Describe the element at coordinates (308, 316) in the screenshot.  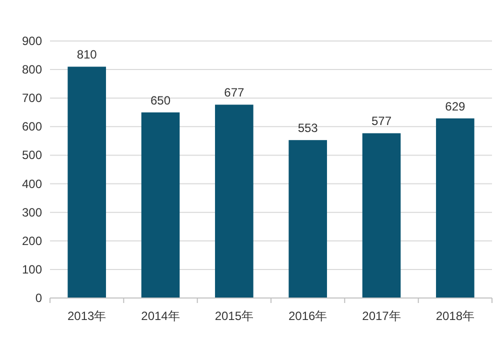
I see `x-tick-label: 2016年` at that location.